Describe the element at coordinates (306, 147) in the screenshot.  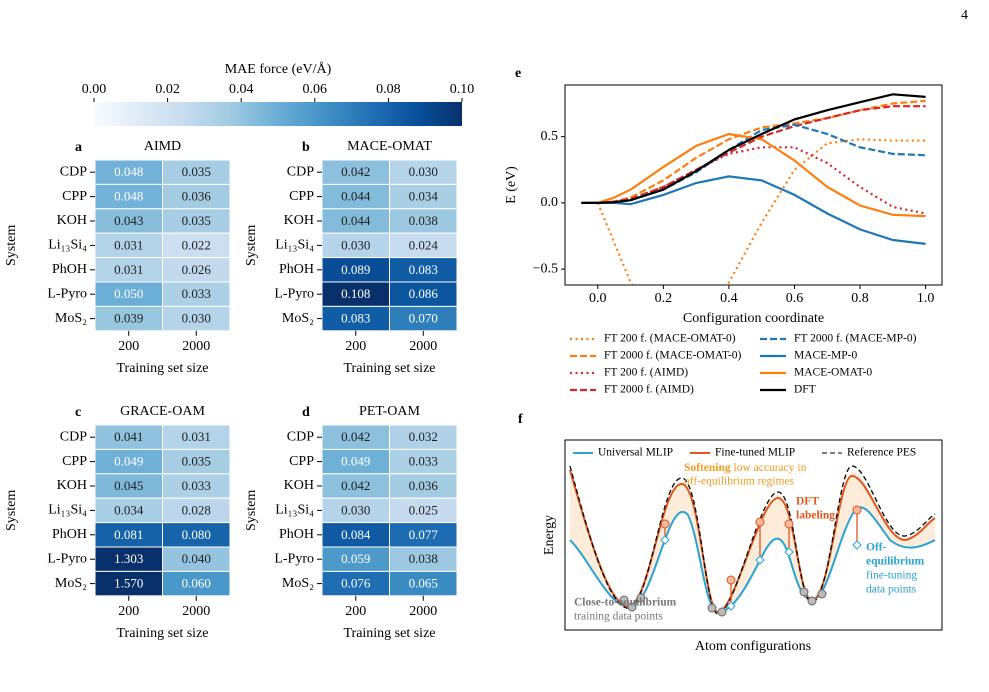
I see `panel-label: b` at that location.